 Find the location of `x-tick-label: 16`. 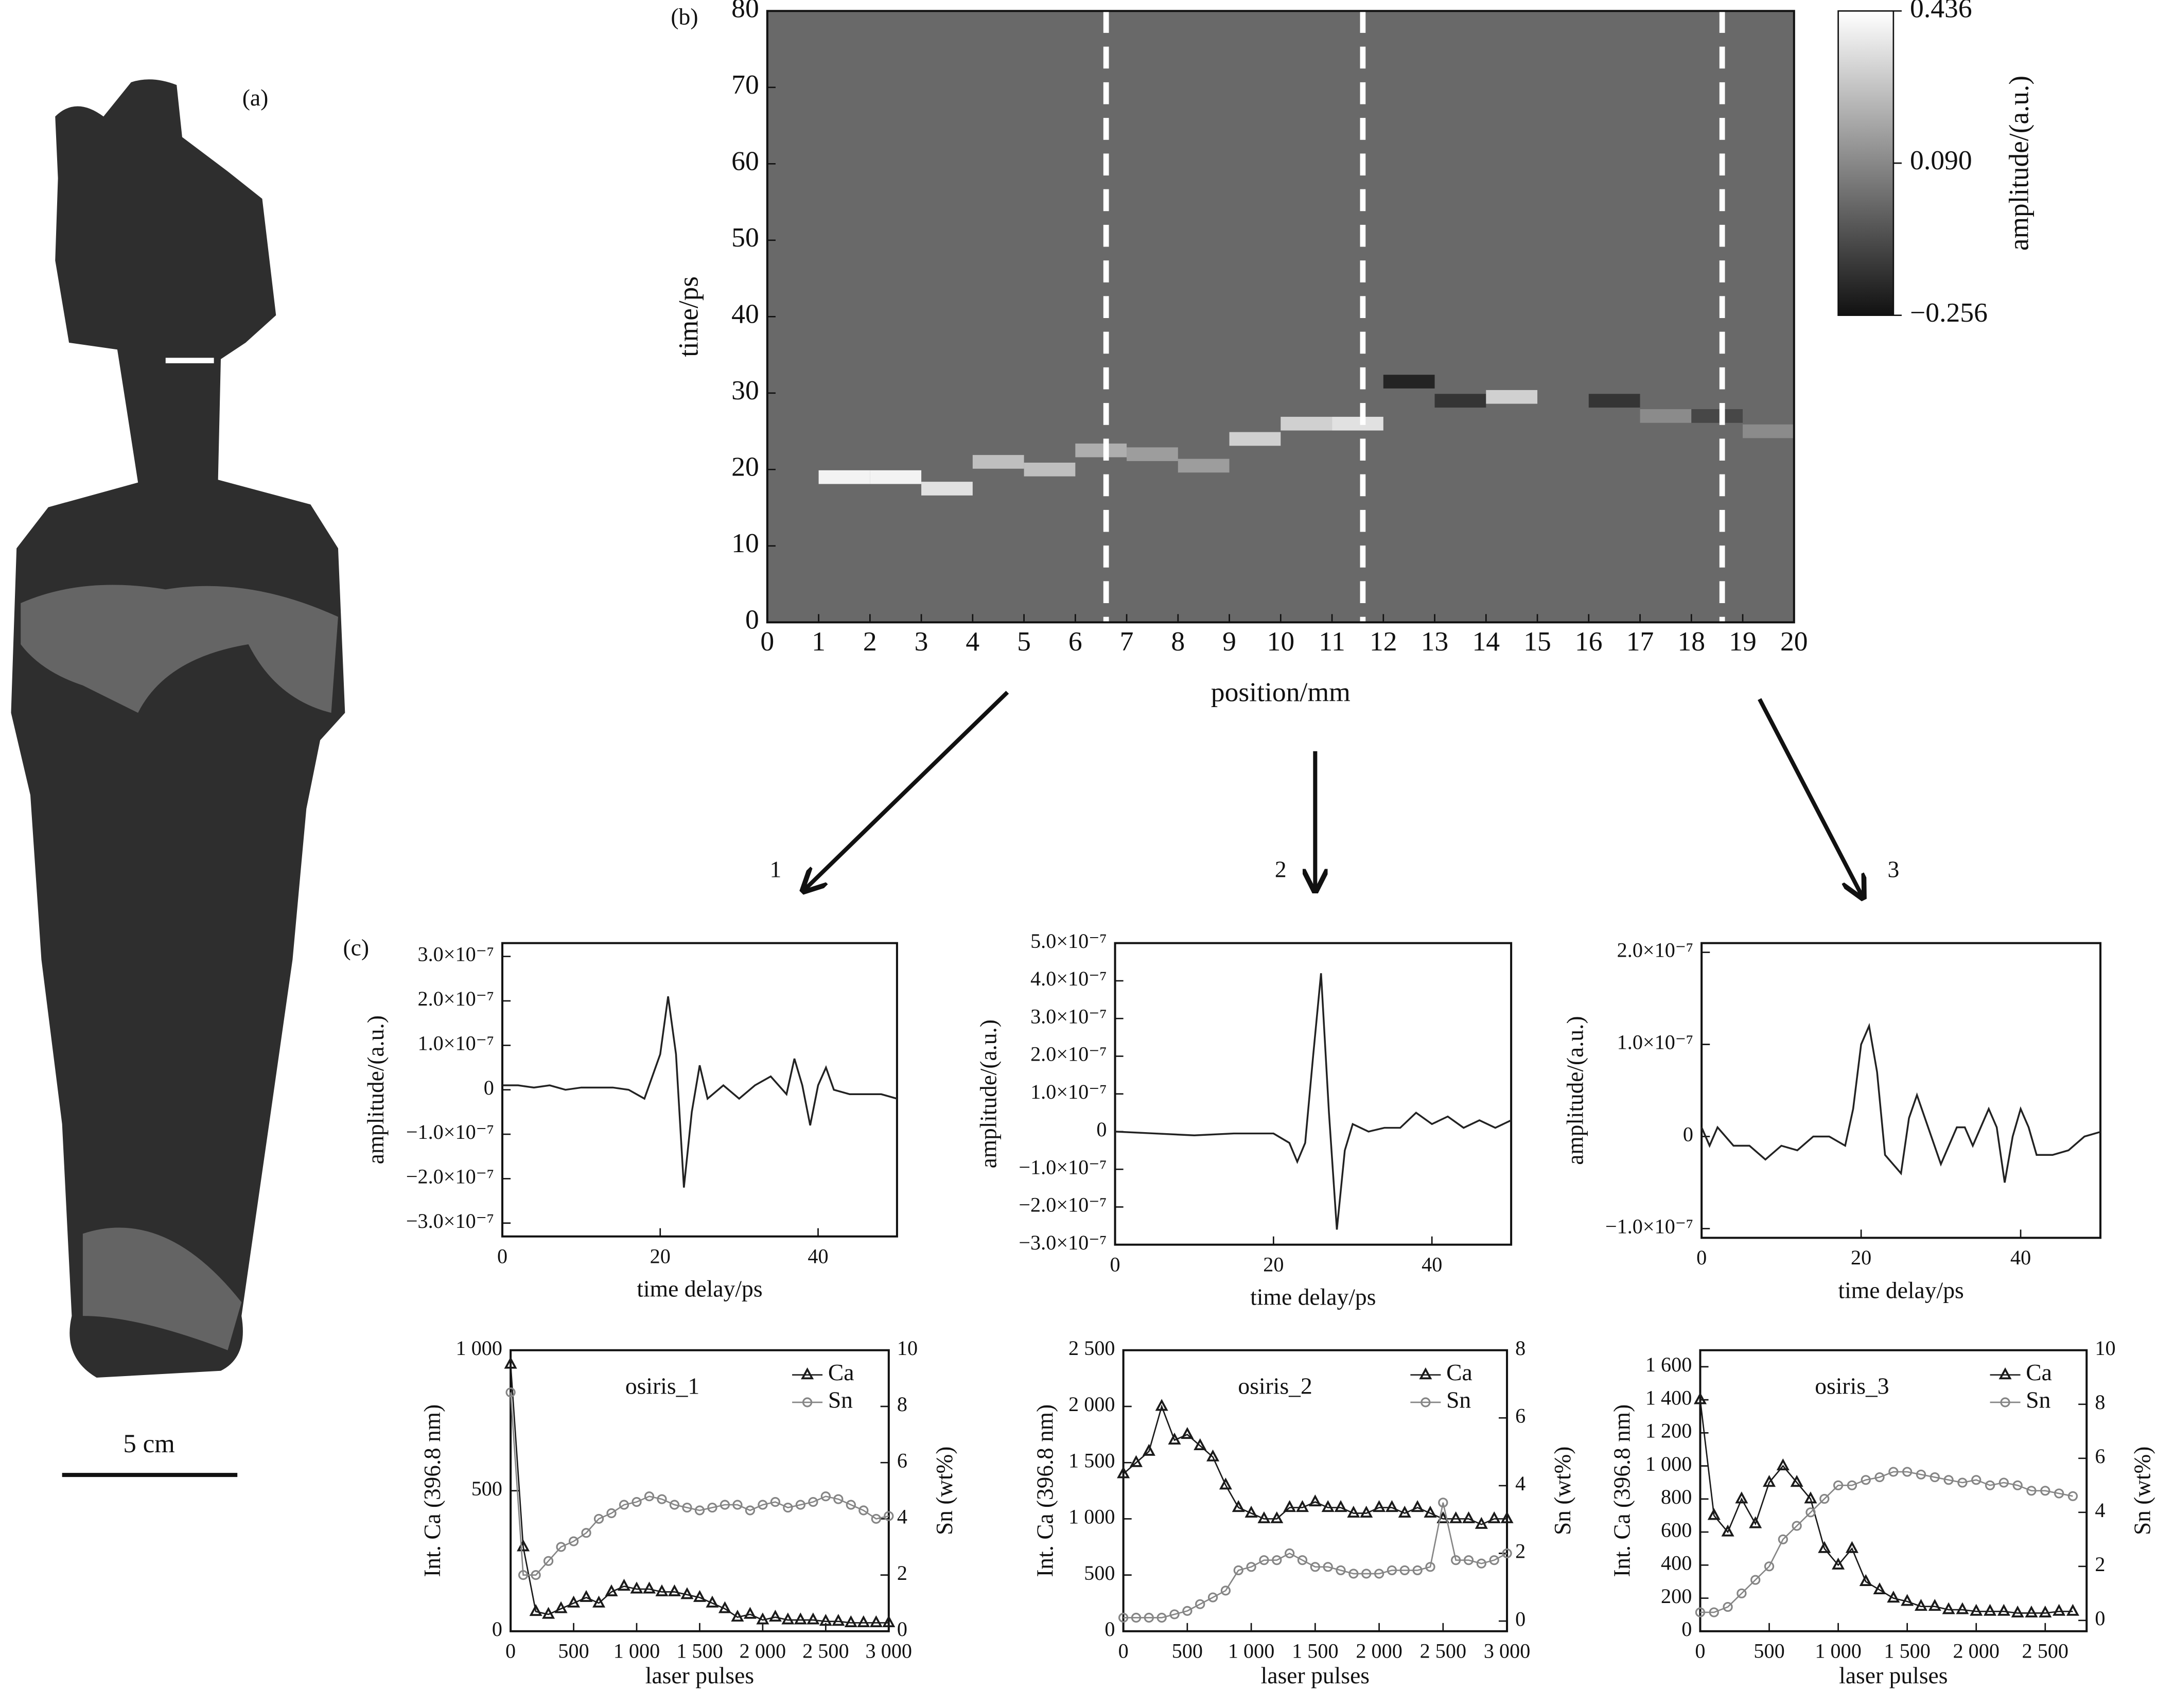

x-tick-label: 16 is located at coordinates (1589, 642).